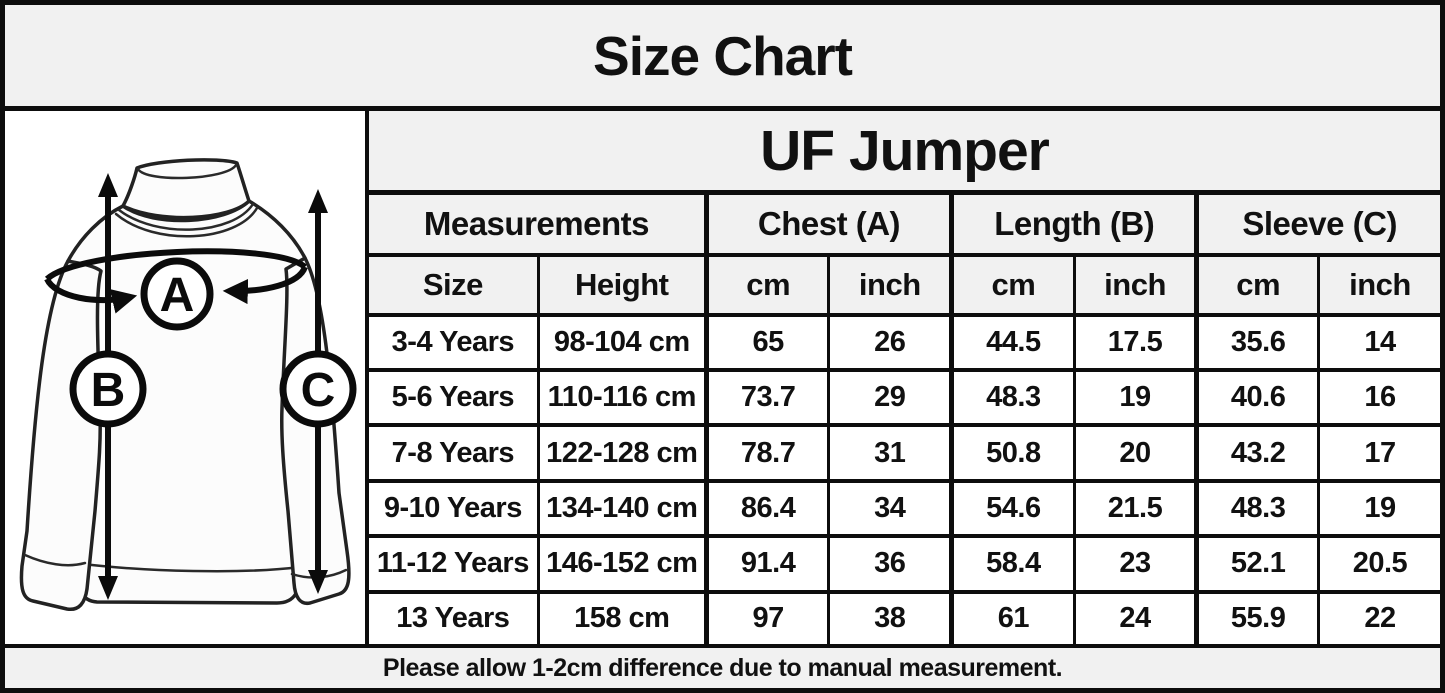 This screenshot has height=693, width=1445. What do you see at coordinates (454, 284) in the screenshot?
I see `sub-header-0: Size` at bounding box center [454, 284].